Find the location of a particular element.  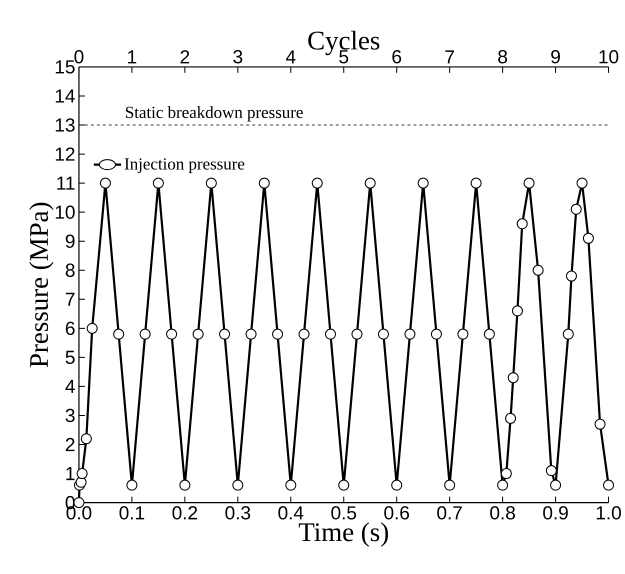

x-axis-title: Time (s) is located at coordinates (343, 534).